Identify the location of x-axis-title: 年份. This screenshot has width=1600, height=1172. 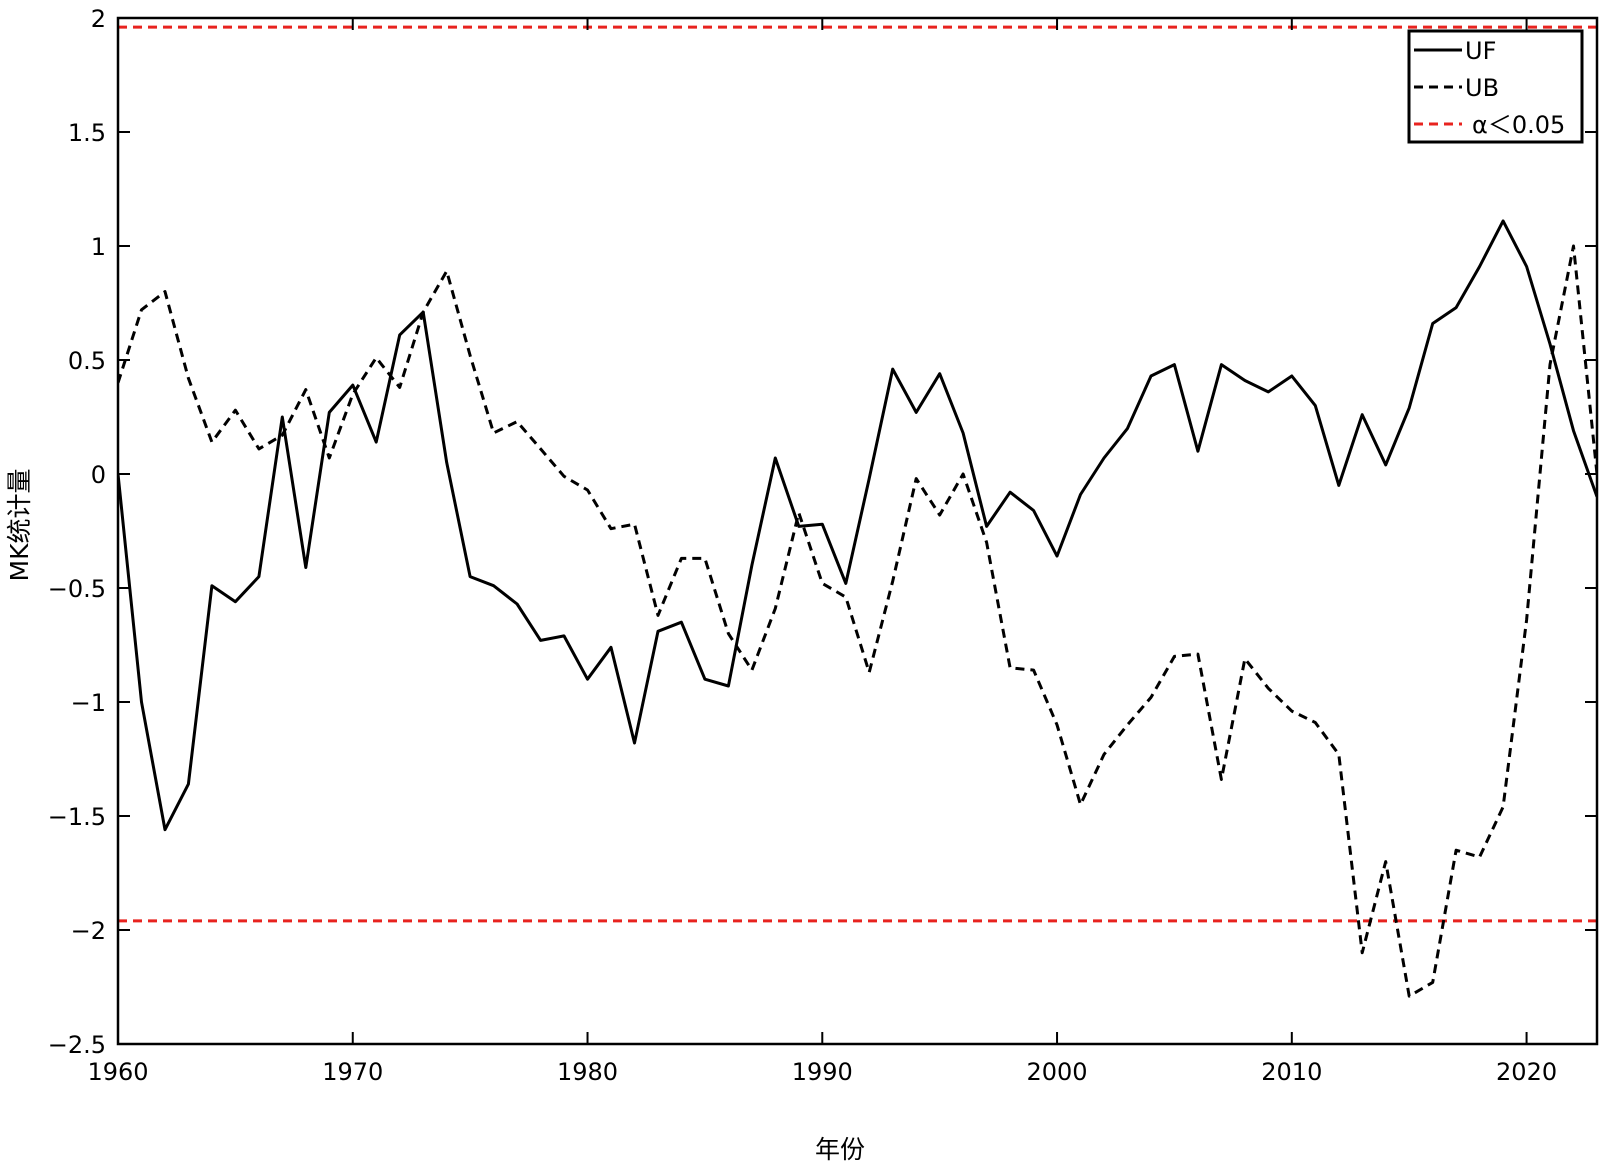
(840, 1149).